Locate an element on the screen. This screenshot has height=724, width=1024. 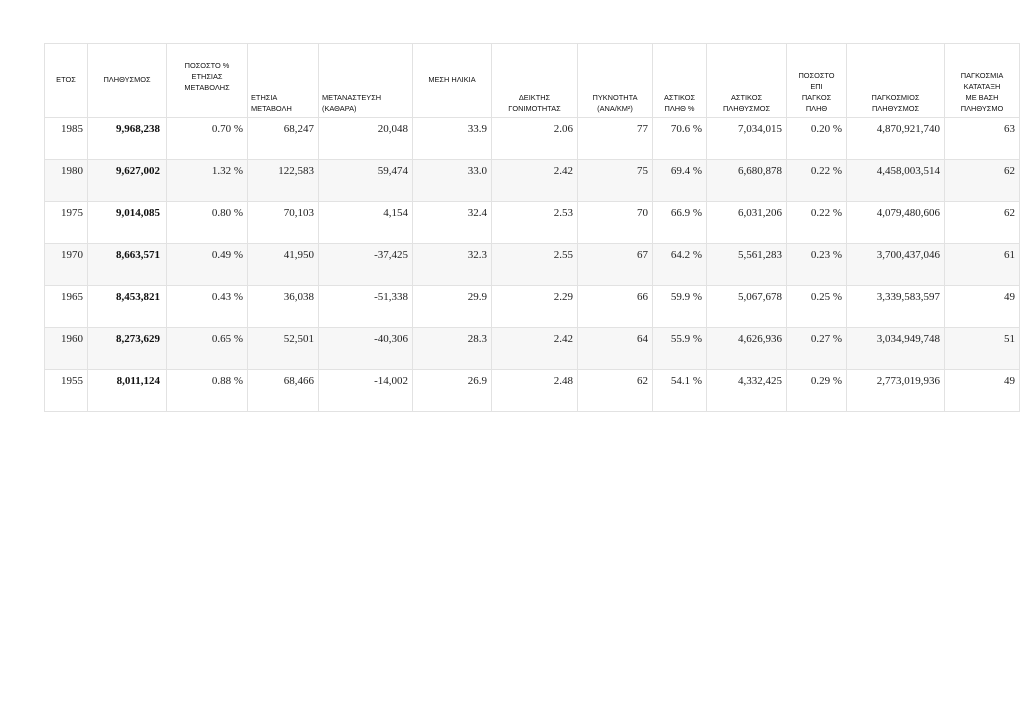
cell-world-population: 3,034,949,748 is located at coordinates (895, 348).